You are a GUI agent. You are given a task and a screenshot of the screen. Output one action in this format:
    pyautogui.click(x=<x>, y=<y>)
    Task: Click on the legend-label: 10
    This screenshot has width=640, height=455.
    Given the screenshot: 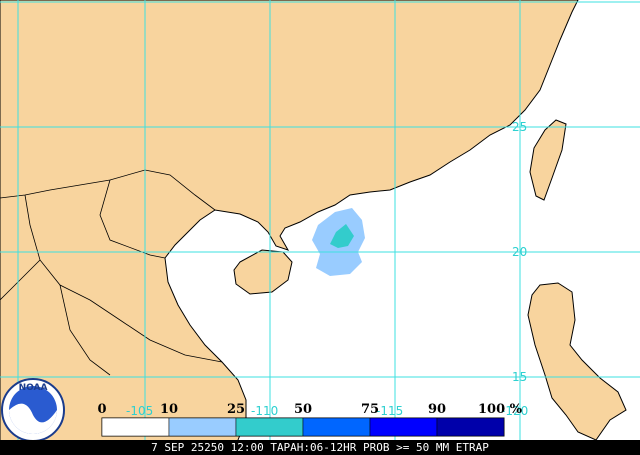 What is the action you would take?
    pyautogui.click(x=169, y=409)
    